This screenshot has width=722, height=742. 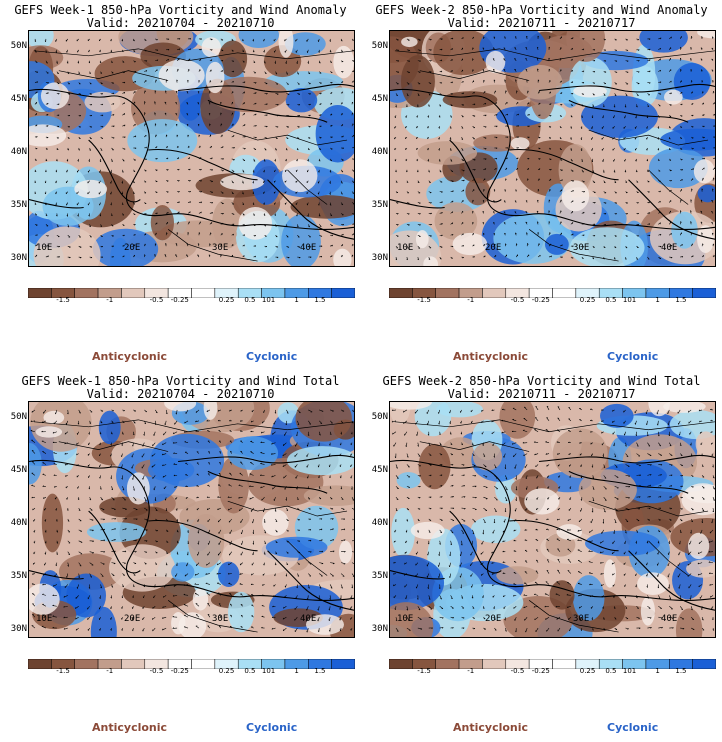 I want to click on latitude-label: 50N, so click(x=18, y=46).